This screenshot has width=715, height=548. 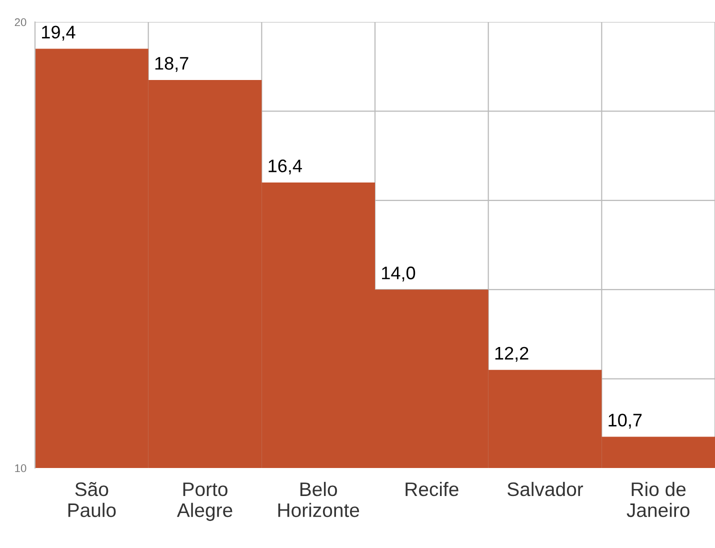 I want to click on data-label: 12,2, so click(x=511, y=354).